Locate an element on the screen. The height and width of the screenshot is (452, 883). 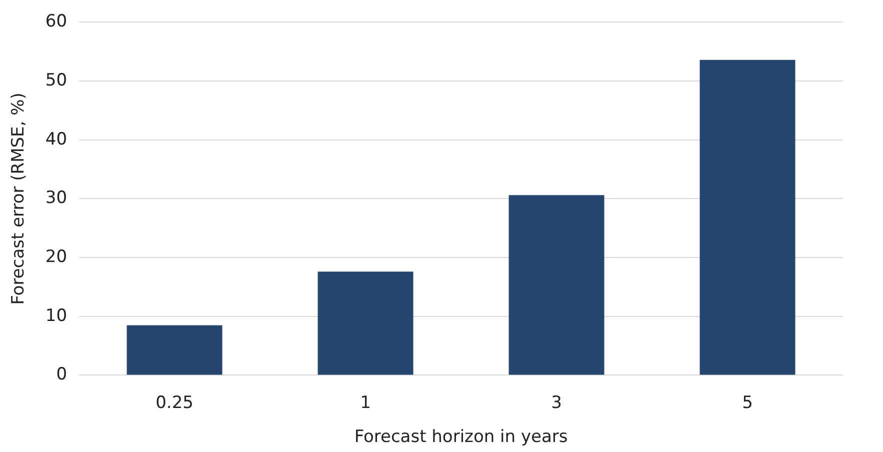
x-tick-label: 3 is located at coordinates (556, 402).